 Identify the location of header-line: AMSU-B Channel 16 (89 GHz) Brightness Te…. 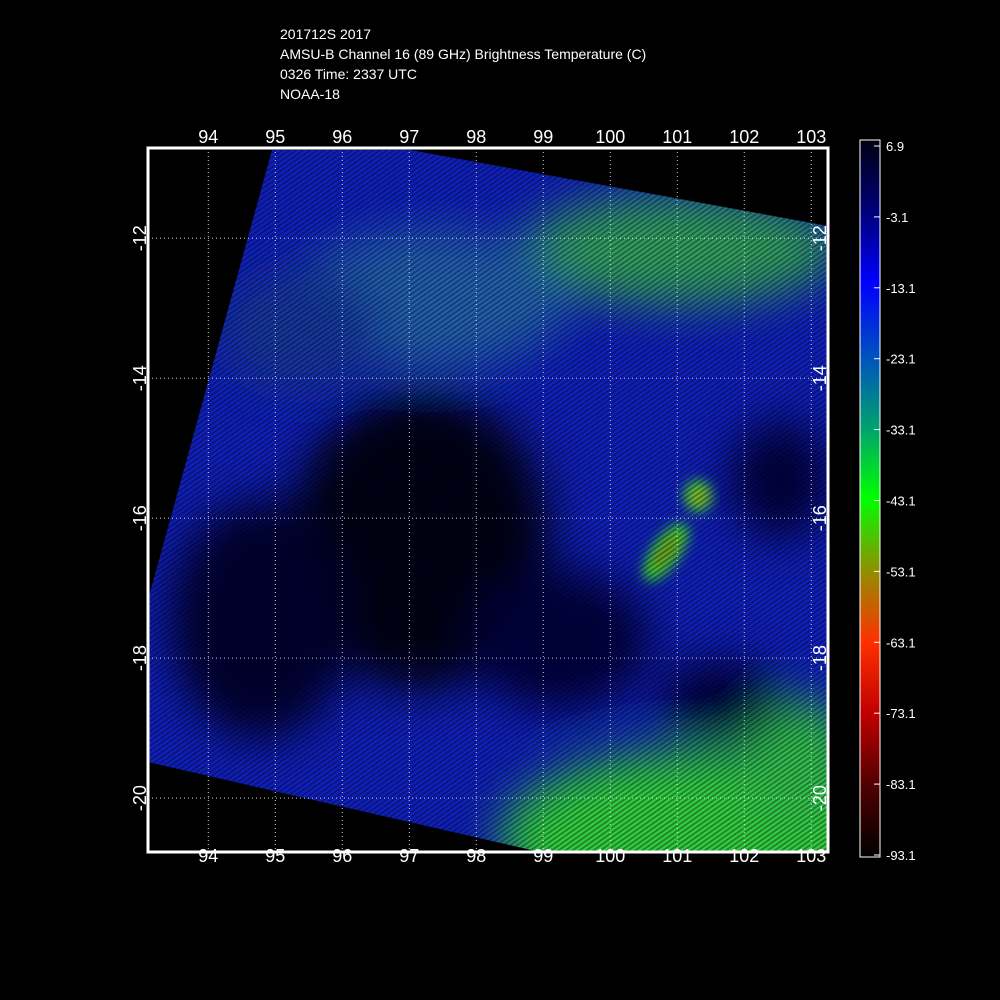
(463, 54).